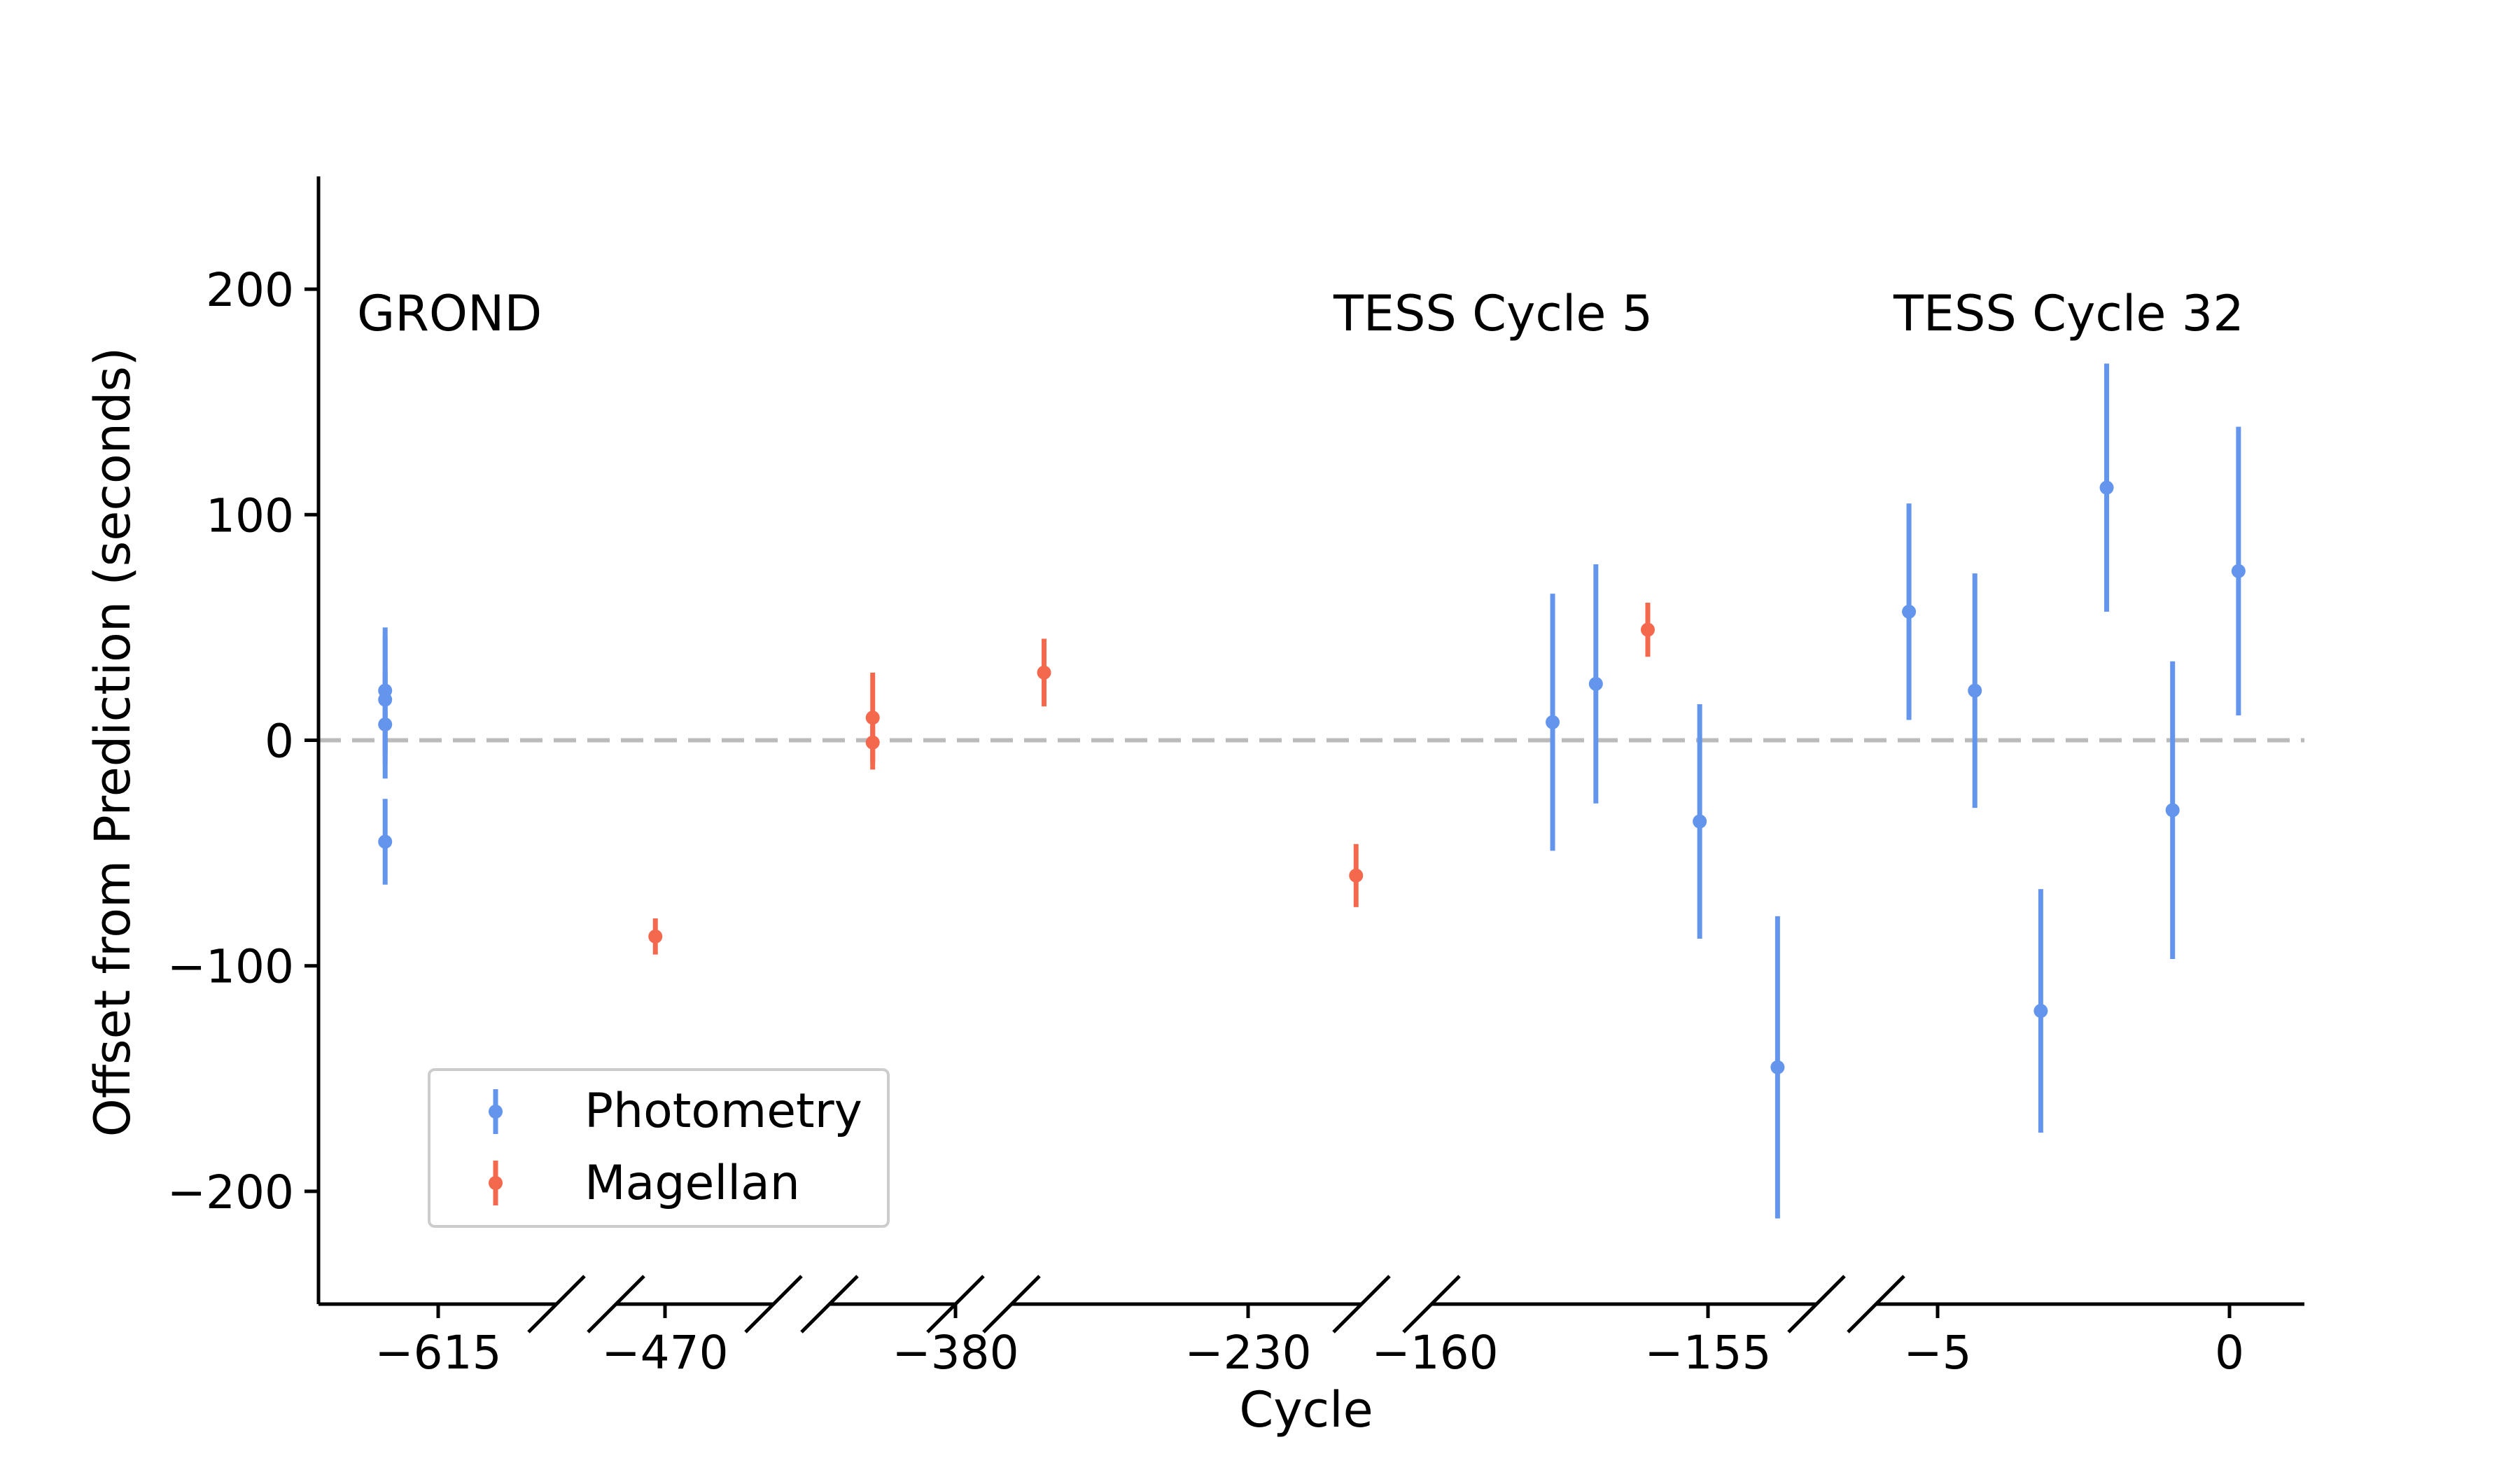  Describe the element at coordinates (250, 290) in the screenshot. I see `y-tick-label: 200` at that location.